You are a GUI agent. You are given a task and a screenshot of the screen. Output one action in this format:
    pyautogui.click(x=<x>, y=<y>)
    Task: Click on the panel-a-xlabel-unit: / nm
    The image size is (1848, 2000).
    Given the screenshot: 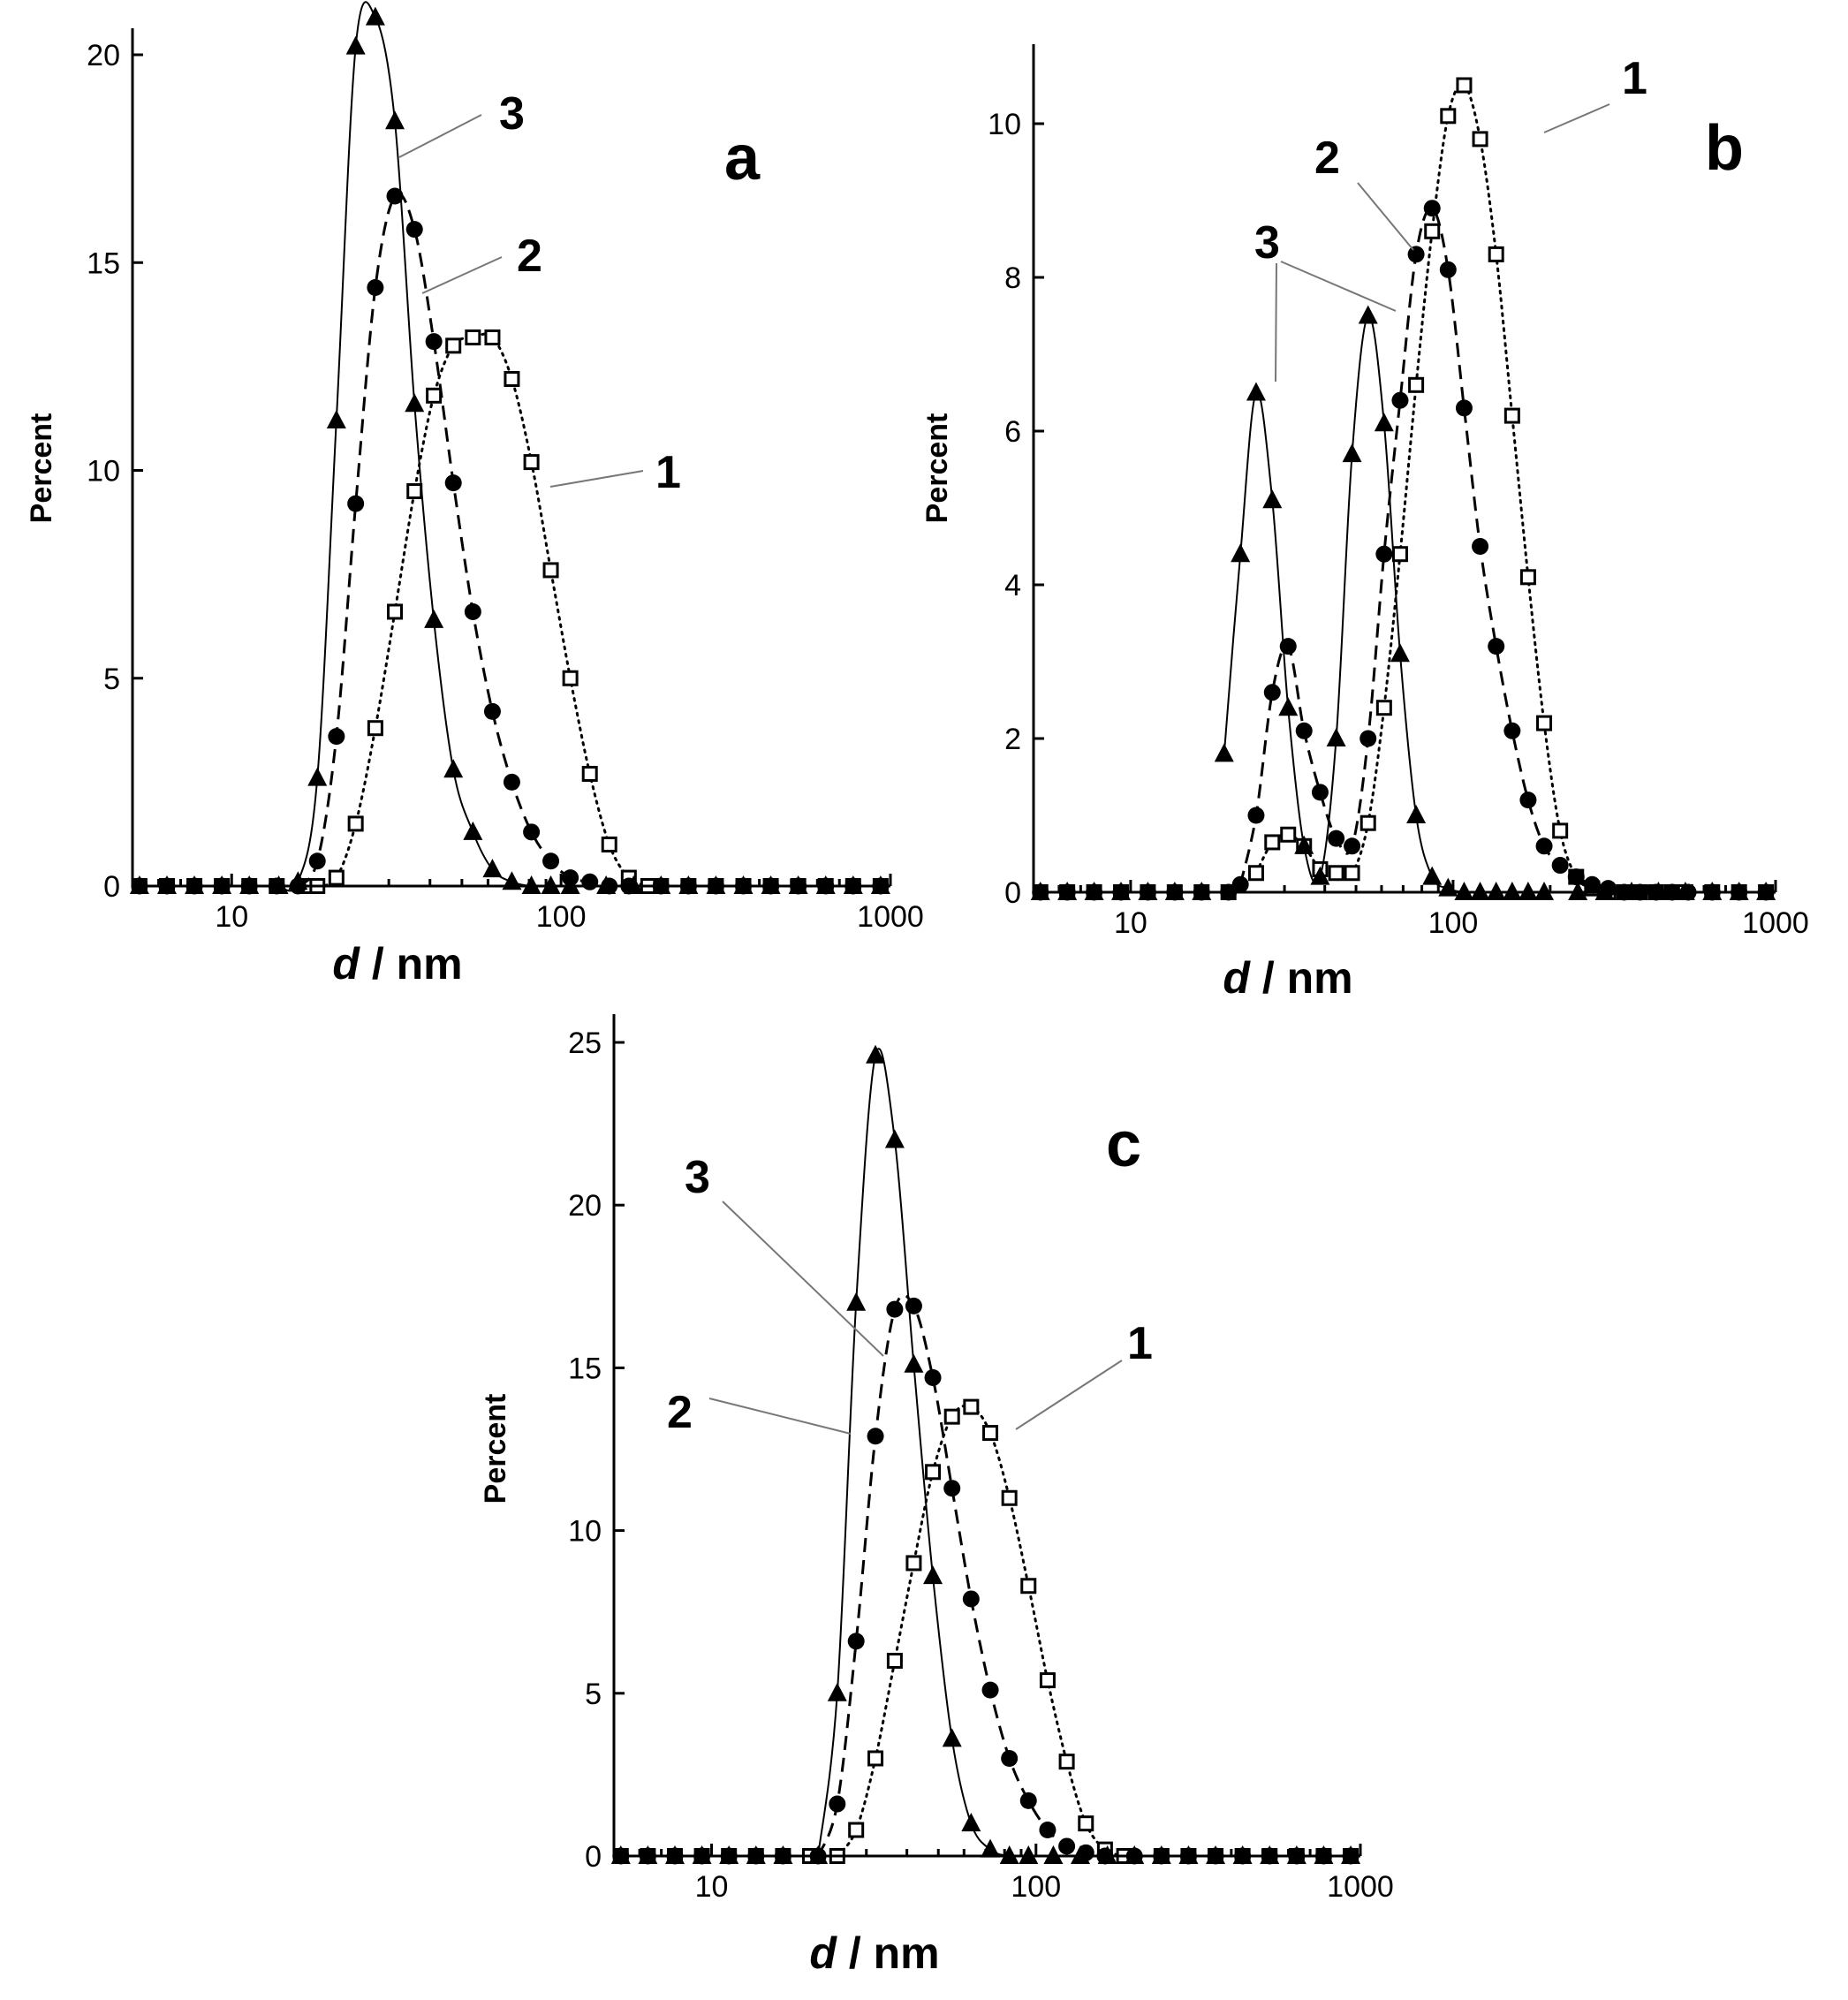 What is the action you would take?
    pyautogui.click(x=411, y=964)
    